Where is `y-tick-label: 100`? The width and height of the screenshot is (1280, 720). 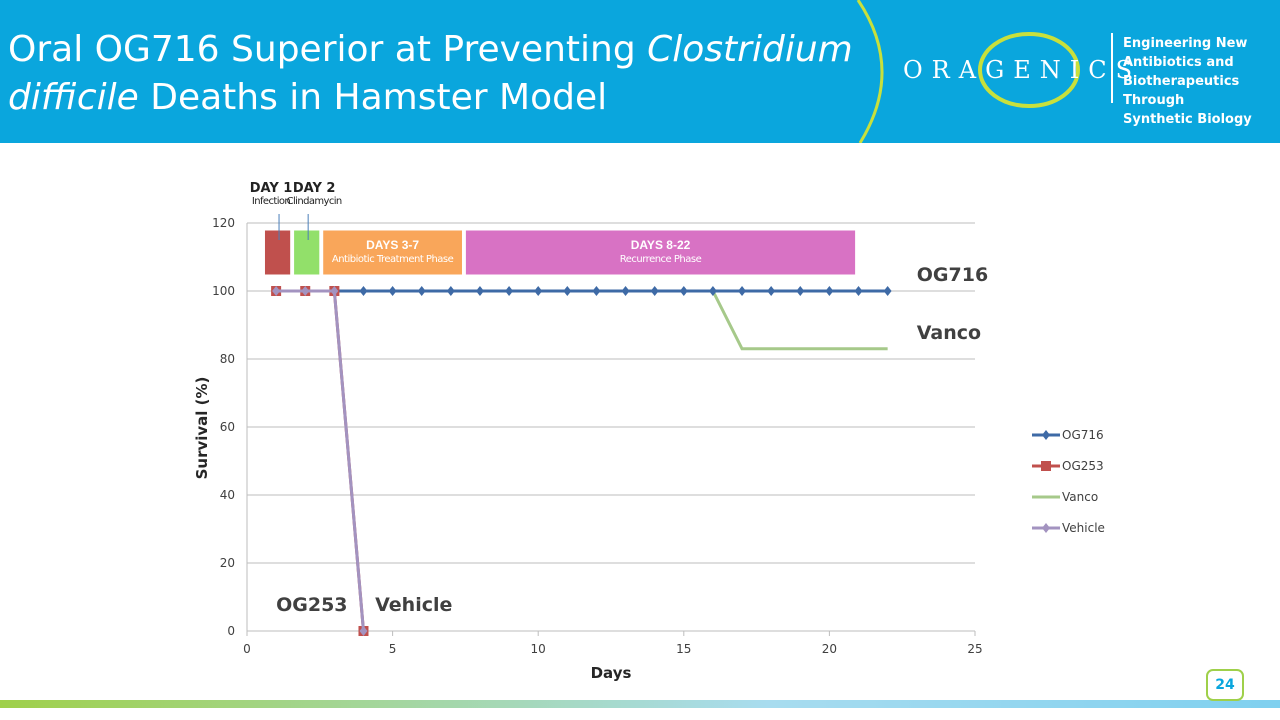
y-tick-label: 100 is located at coordinates (223, 291).